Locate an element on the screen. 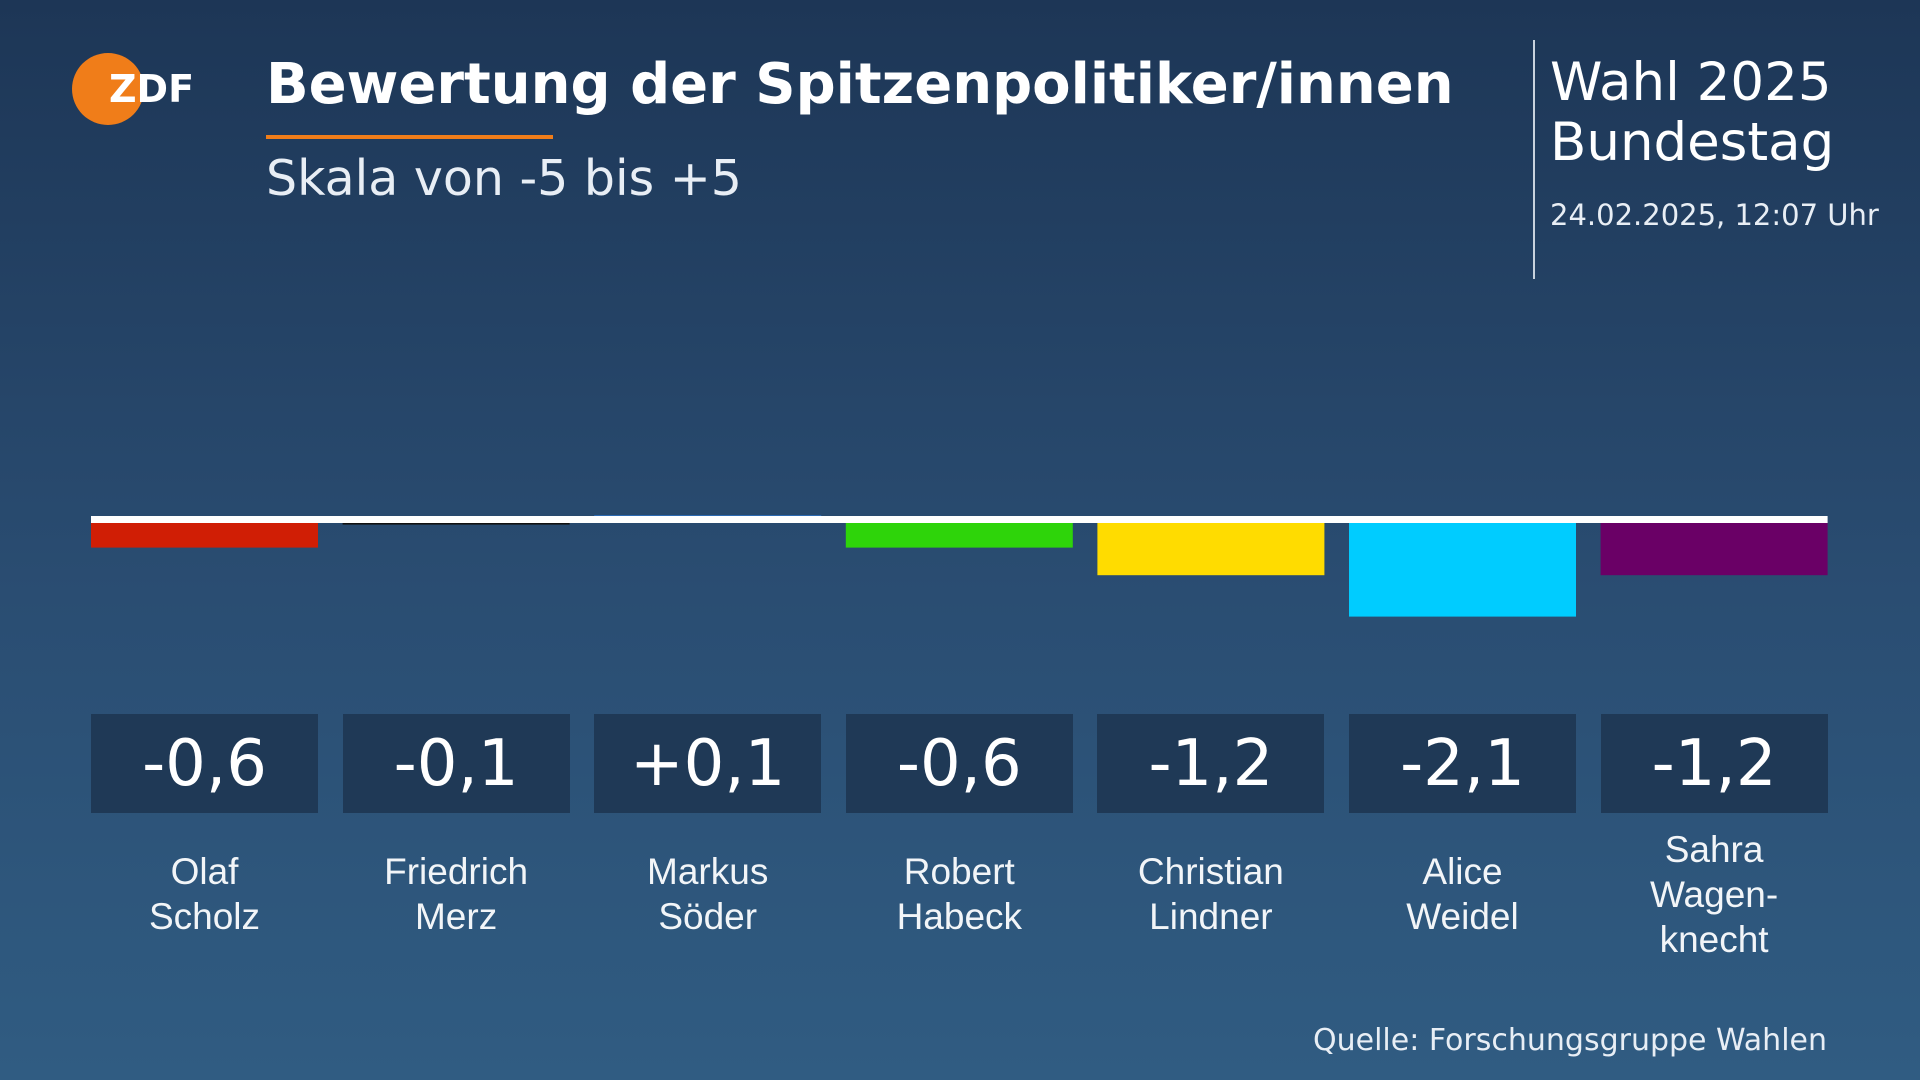 The width and height of the screenshot is (1920, 1080). logo-circle is located at coordinates (108, 89).